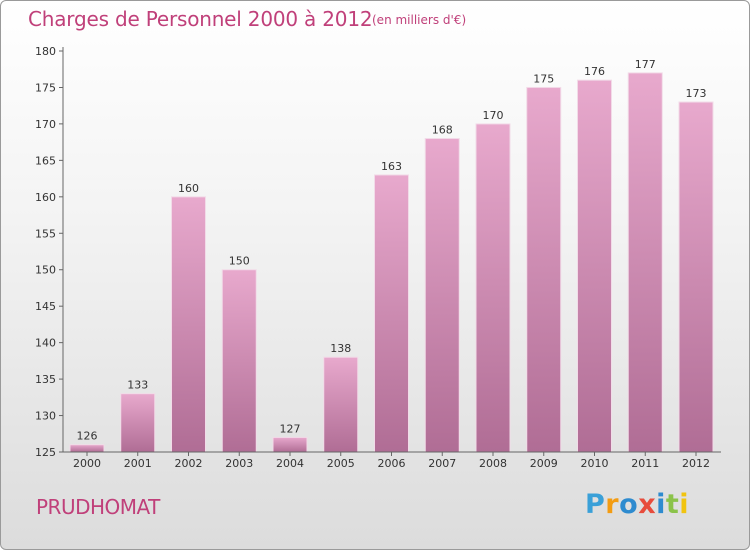 Image resolution: width=750 pixels, height=550 pixels. What do you see at coordinates (341, 463) in the screenshot?
I see `x-tick-label: 2005` at bounding box center [341, 463].